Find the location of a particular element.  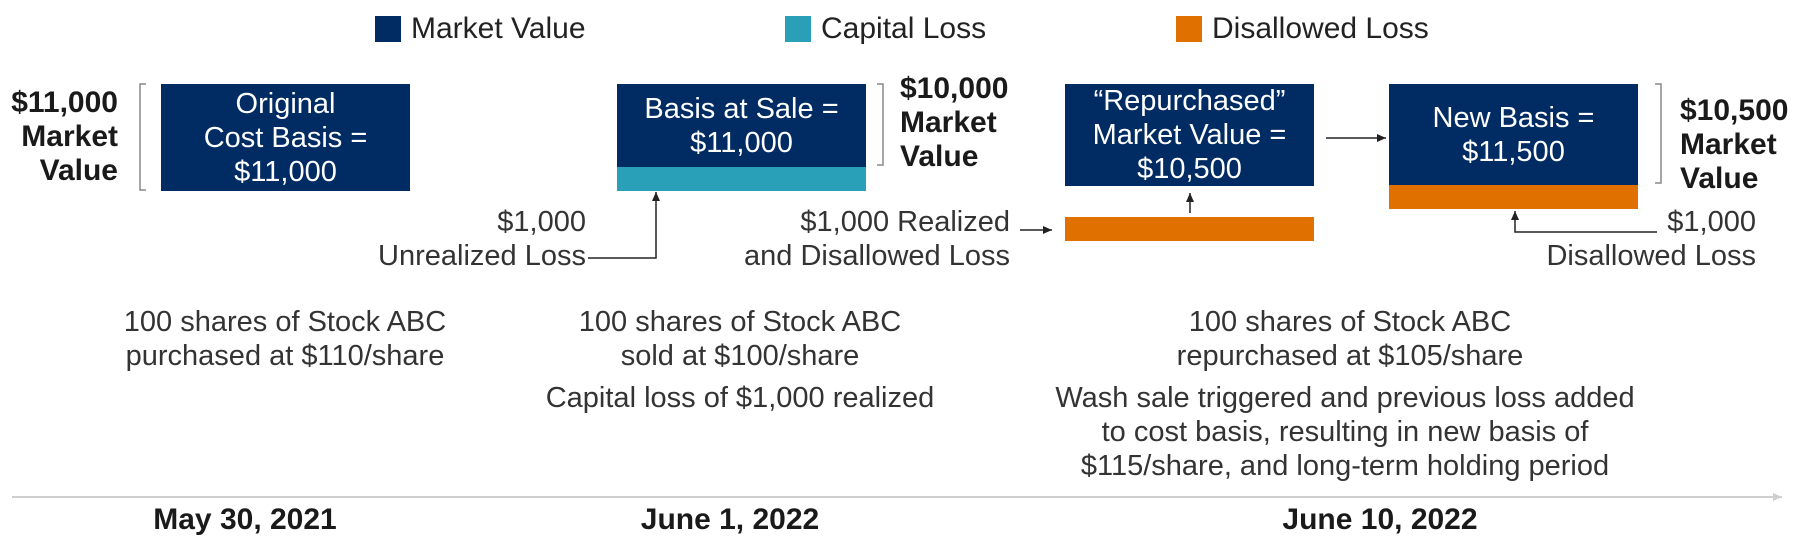

legend-label: Disallowed Loss is located at coordinates (1320, 28).